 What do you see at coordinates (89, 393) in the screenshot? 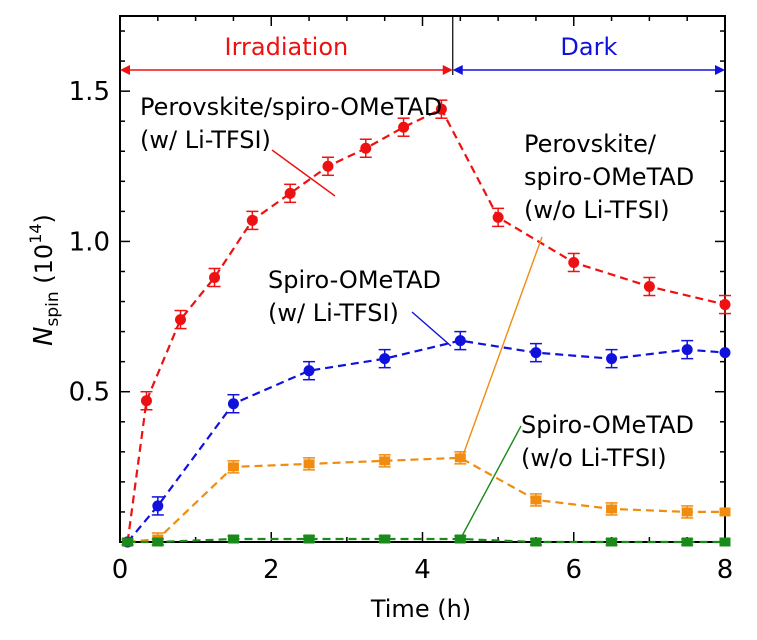
I see `y-tick-label: 0.5` at bounding box center [89, 393].